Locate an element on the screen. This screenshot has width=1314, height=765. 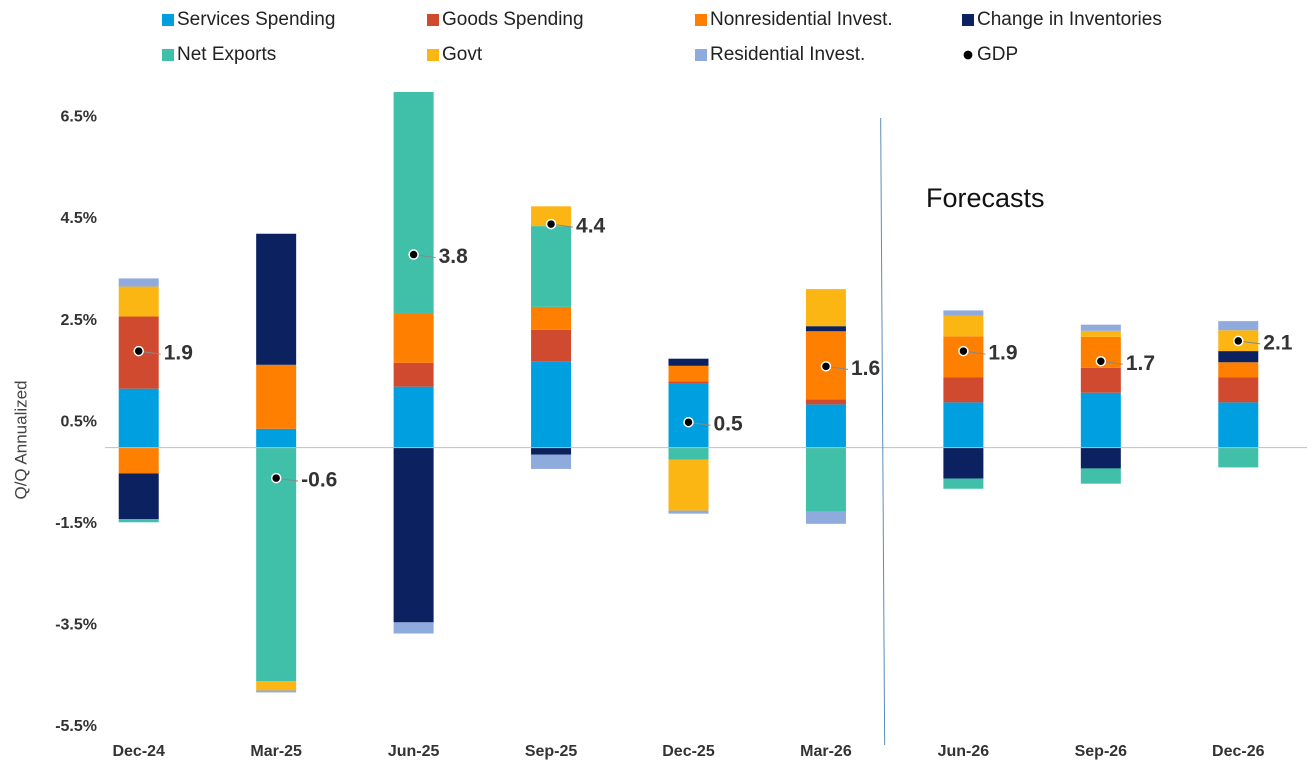
legend-label: Nonresidential Invest. is located at coordinates (801, 19).